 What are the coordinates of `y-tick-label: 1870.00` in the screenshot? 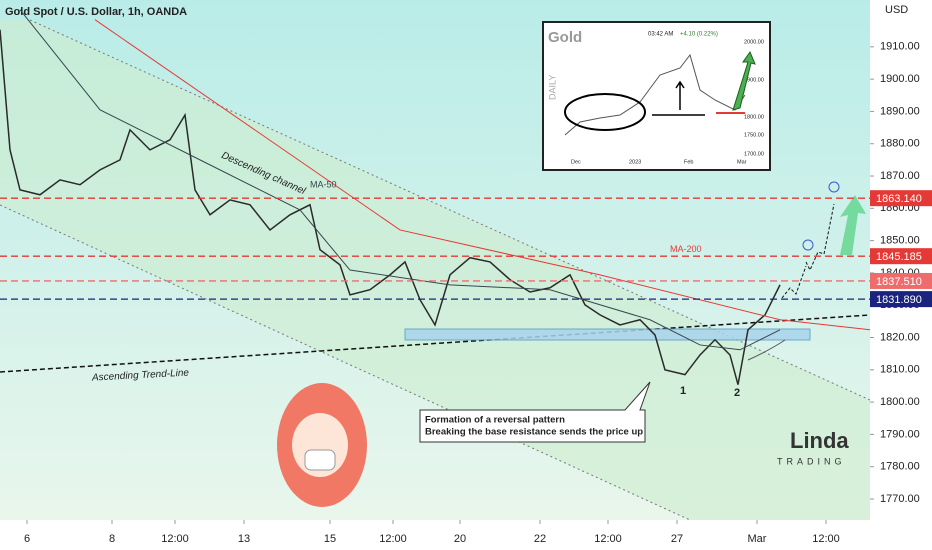 It's located at (900, 176).